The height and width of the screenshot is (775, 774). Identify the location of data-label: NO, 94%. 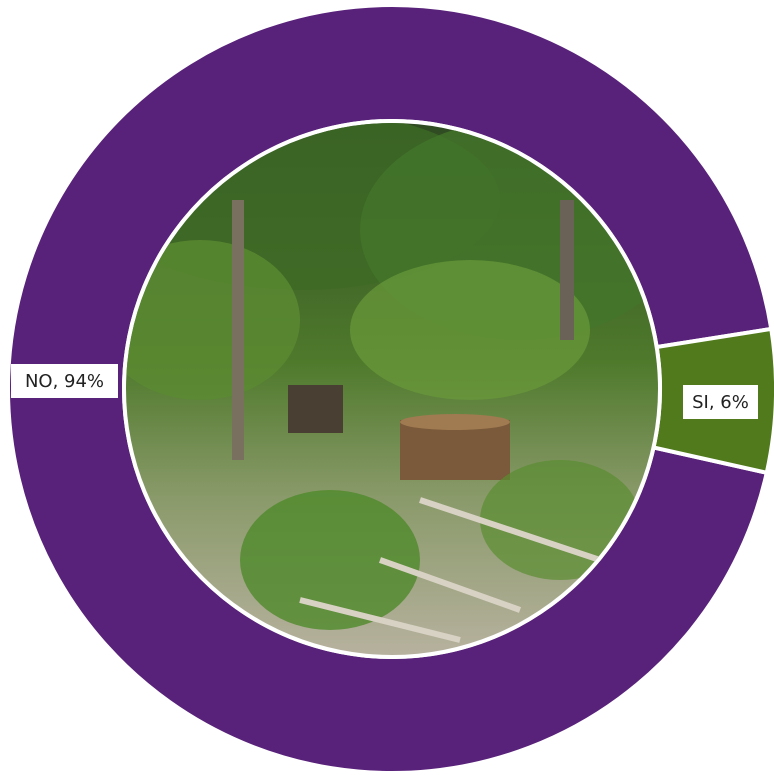
(64, 381).